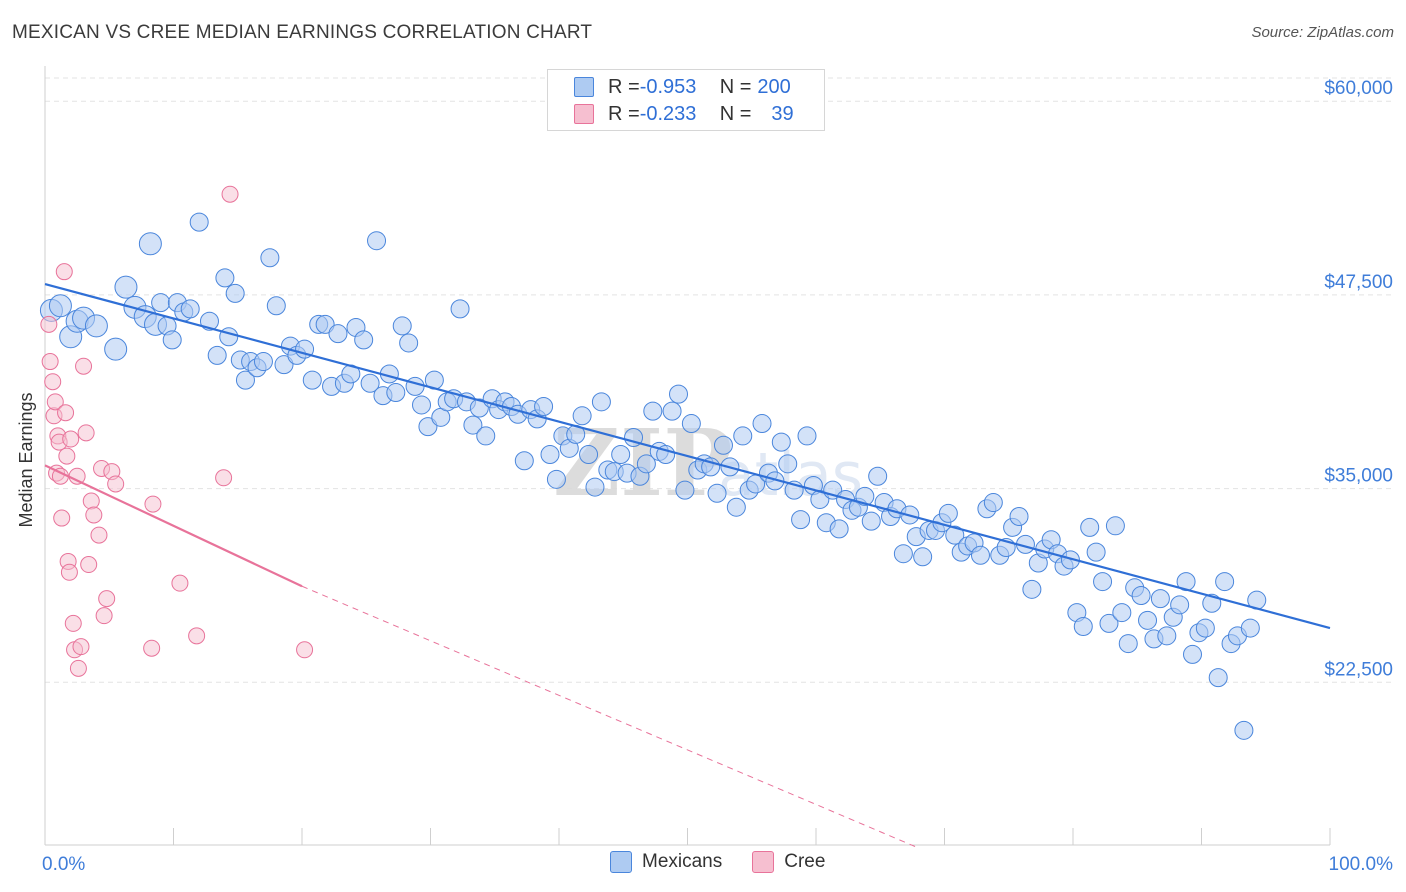 This screenshot has height=892, width=1406. I want to click on y-tick-labels: $22,500 $35,000 $47,500 $60,000, so click(1358, 379).